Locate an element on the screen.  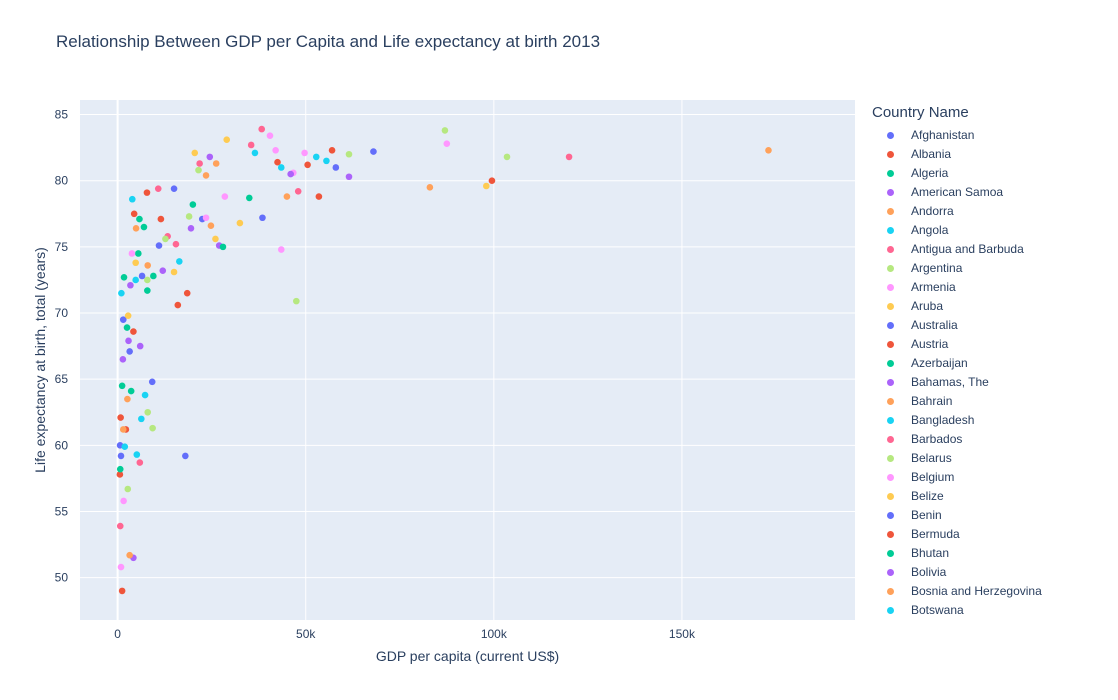
legend-item: Andorra is located at coordinates (992, 211).